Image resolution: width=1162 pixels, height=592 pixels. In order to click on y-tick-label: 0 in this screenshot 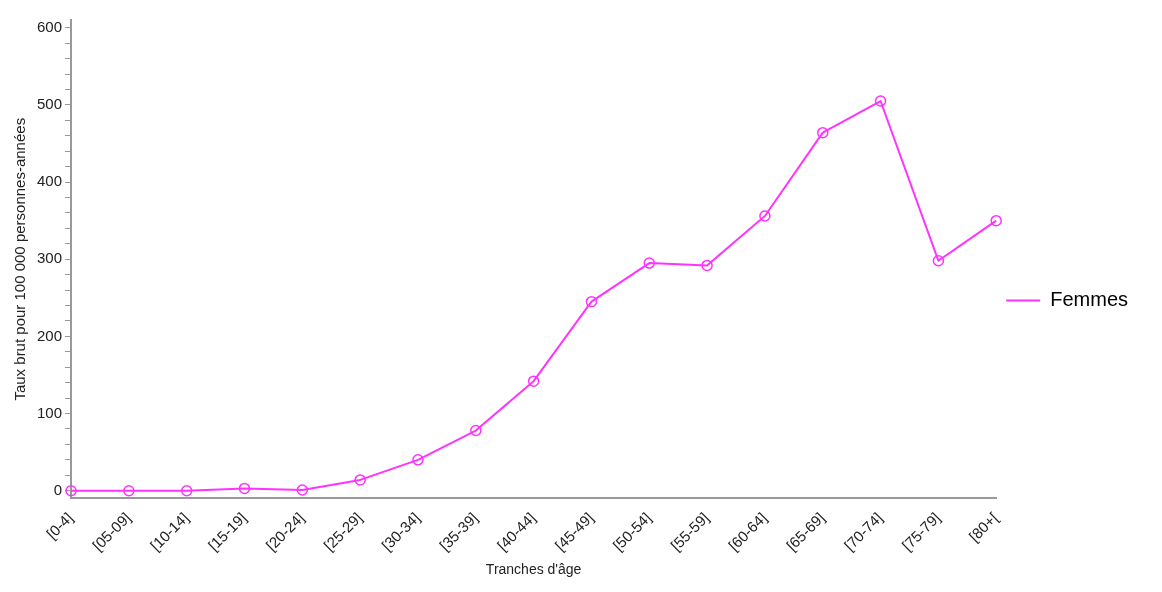, I will do `click(58, 489)`.